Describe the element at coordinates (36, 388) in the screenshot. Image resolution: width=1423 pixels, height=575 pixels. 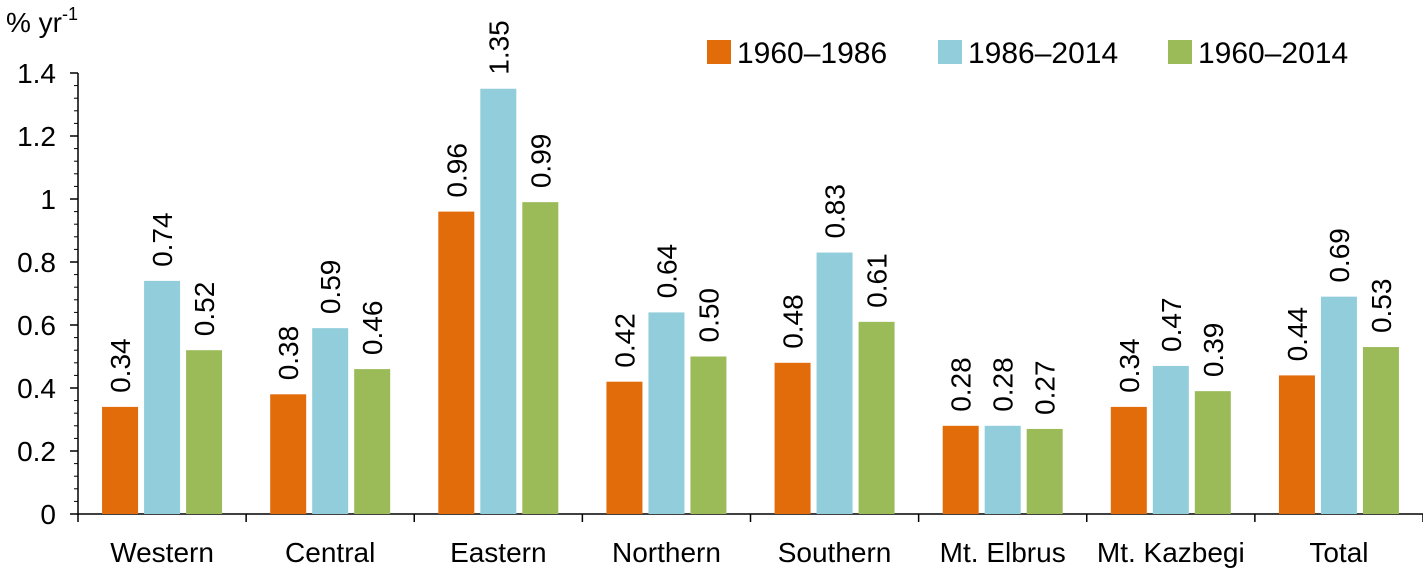
I see `y-tick-label: 0.4` at that location.